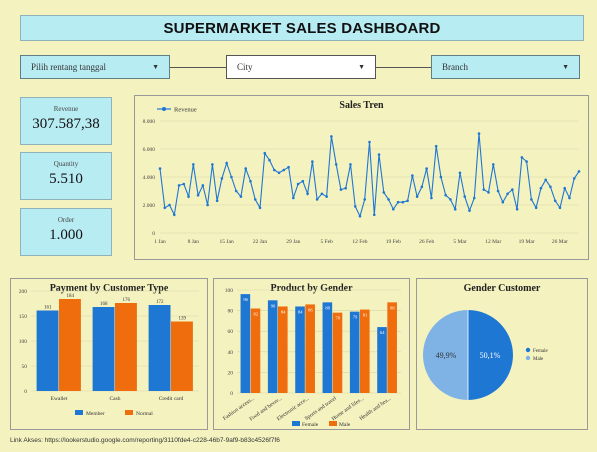  Describe the element at coordinates (115, 399) in the screenshot. I see `x-tick-label: Cash` at that location.